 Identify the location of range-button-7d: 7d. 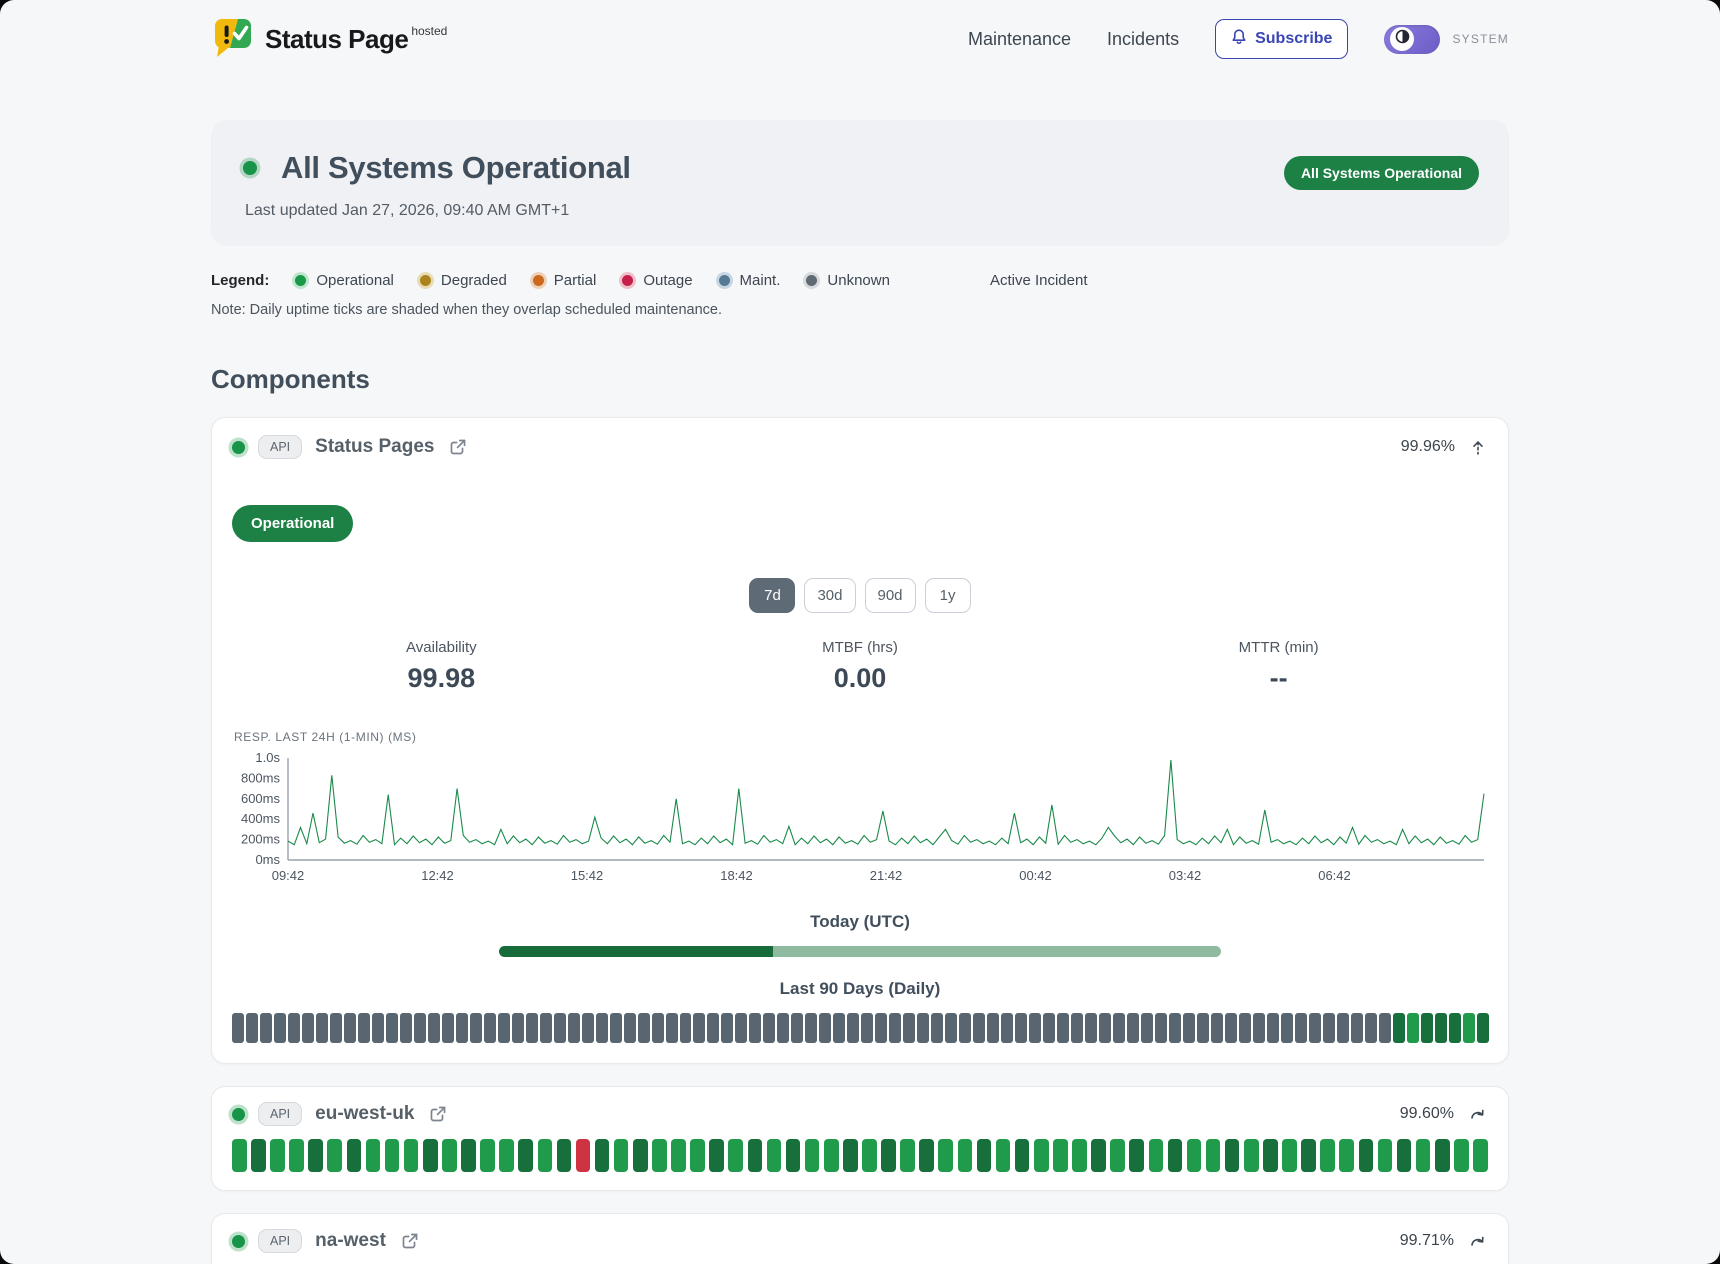
(772, 595).